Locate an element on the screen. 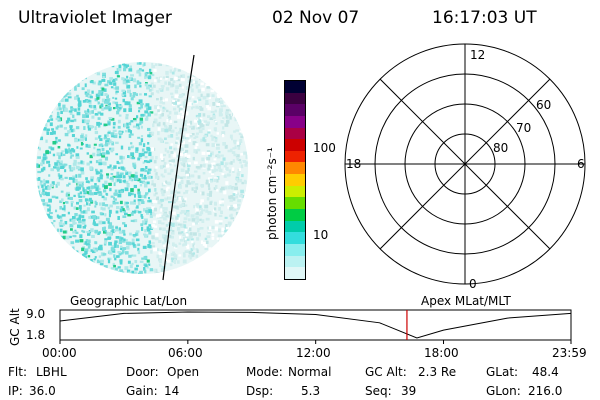 The width and height of the screenshot is (600, 400). lat-label-80: 80 is located at coordinates (500, 148).